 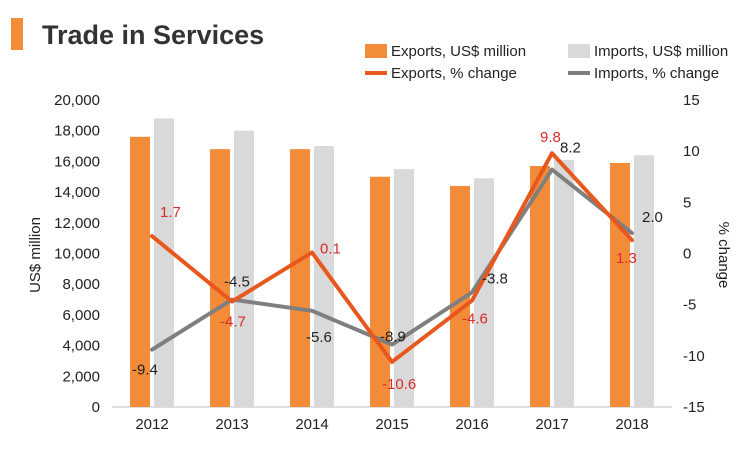 I want to click on x-tick-label: 2017, so click(x=551, y=424).